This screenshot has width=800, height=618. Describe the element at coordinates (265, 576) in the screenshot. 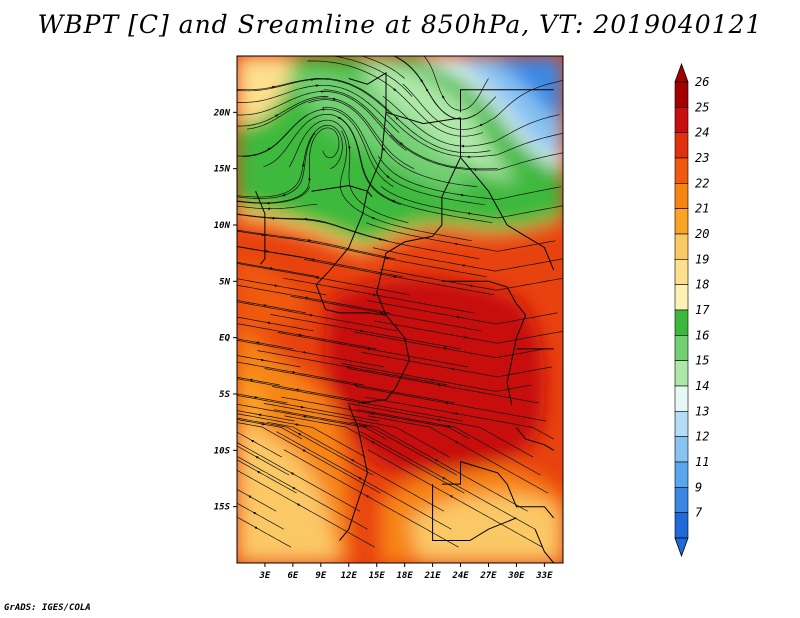

I see `lon-tick-label: 3E` at that location.